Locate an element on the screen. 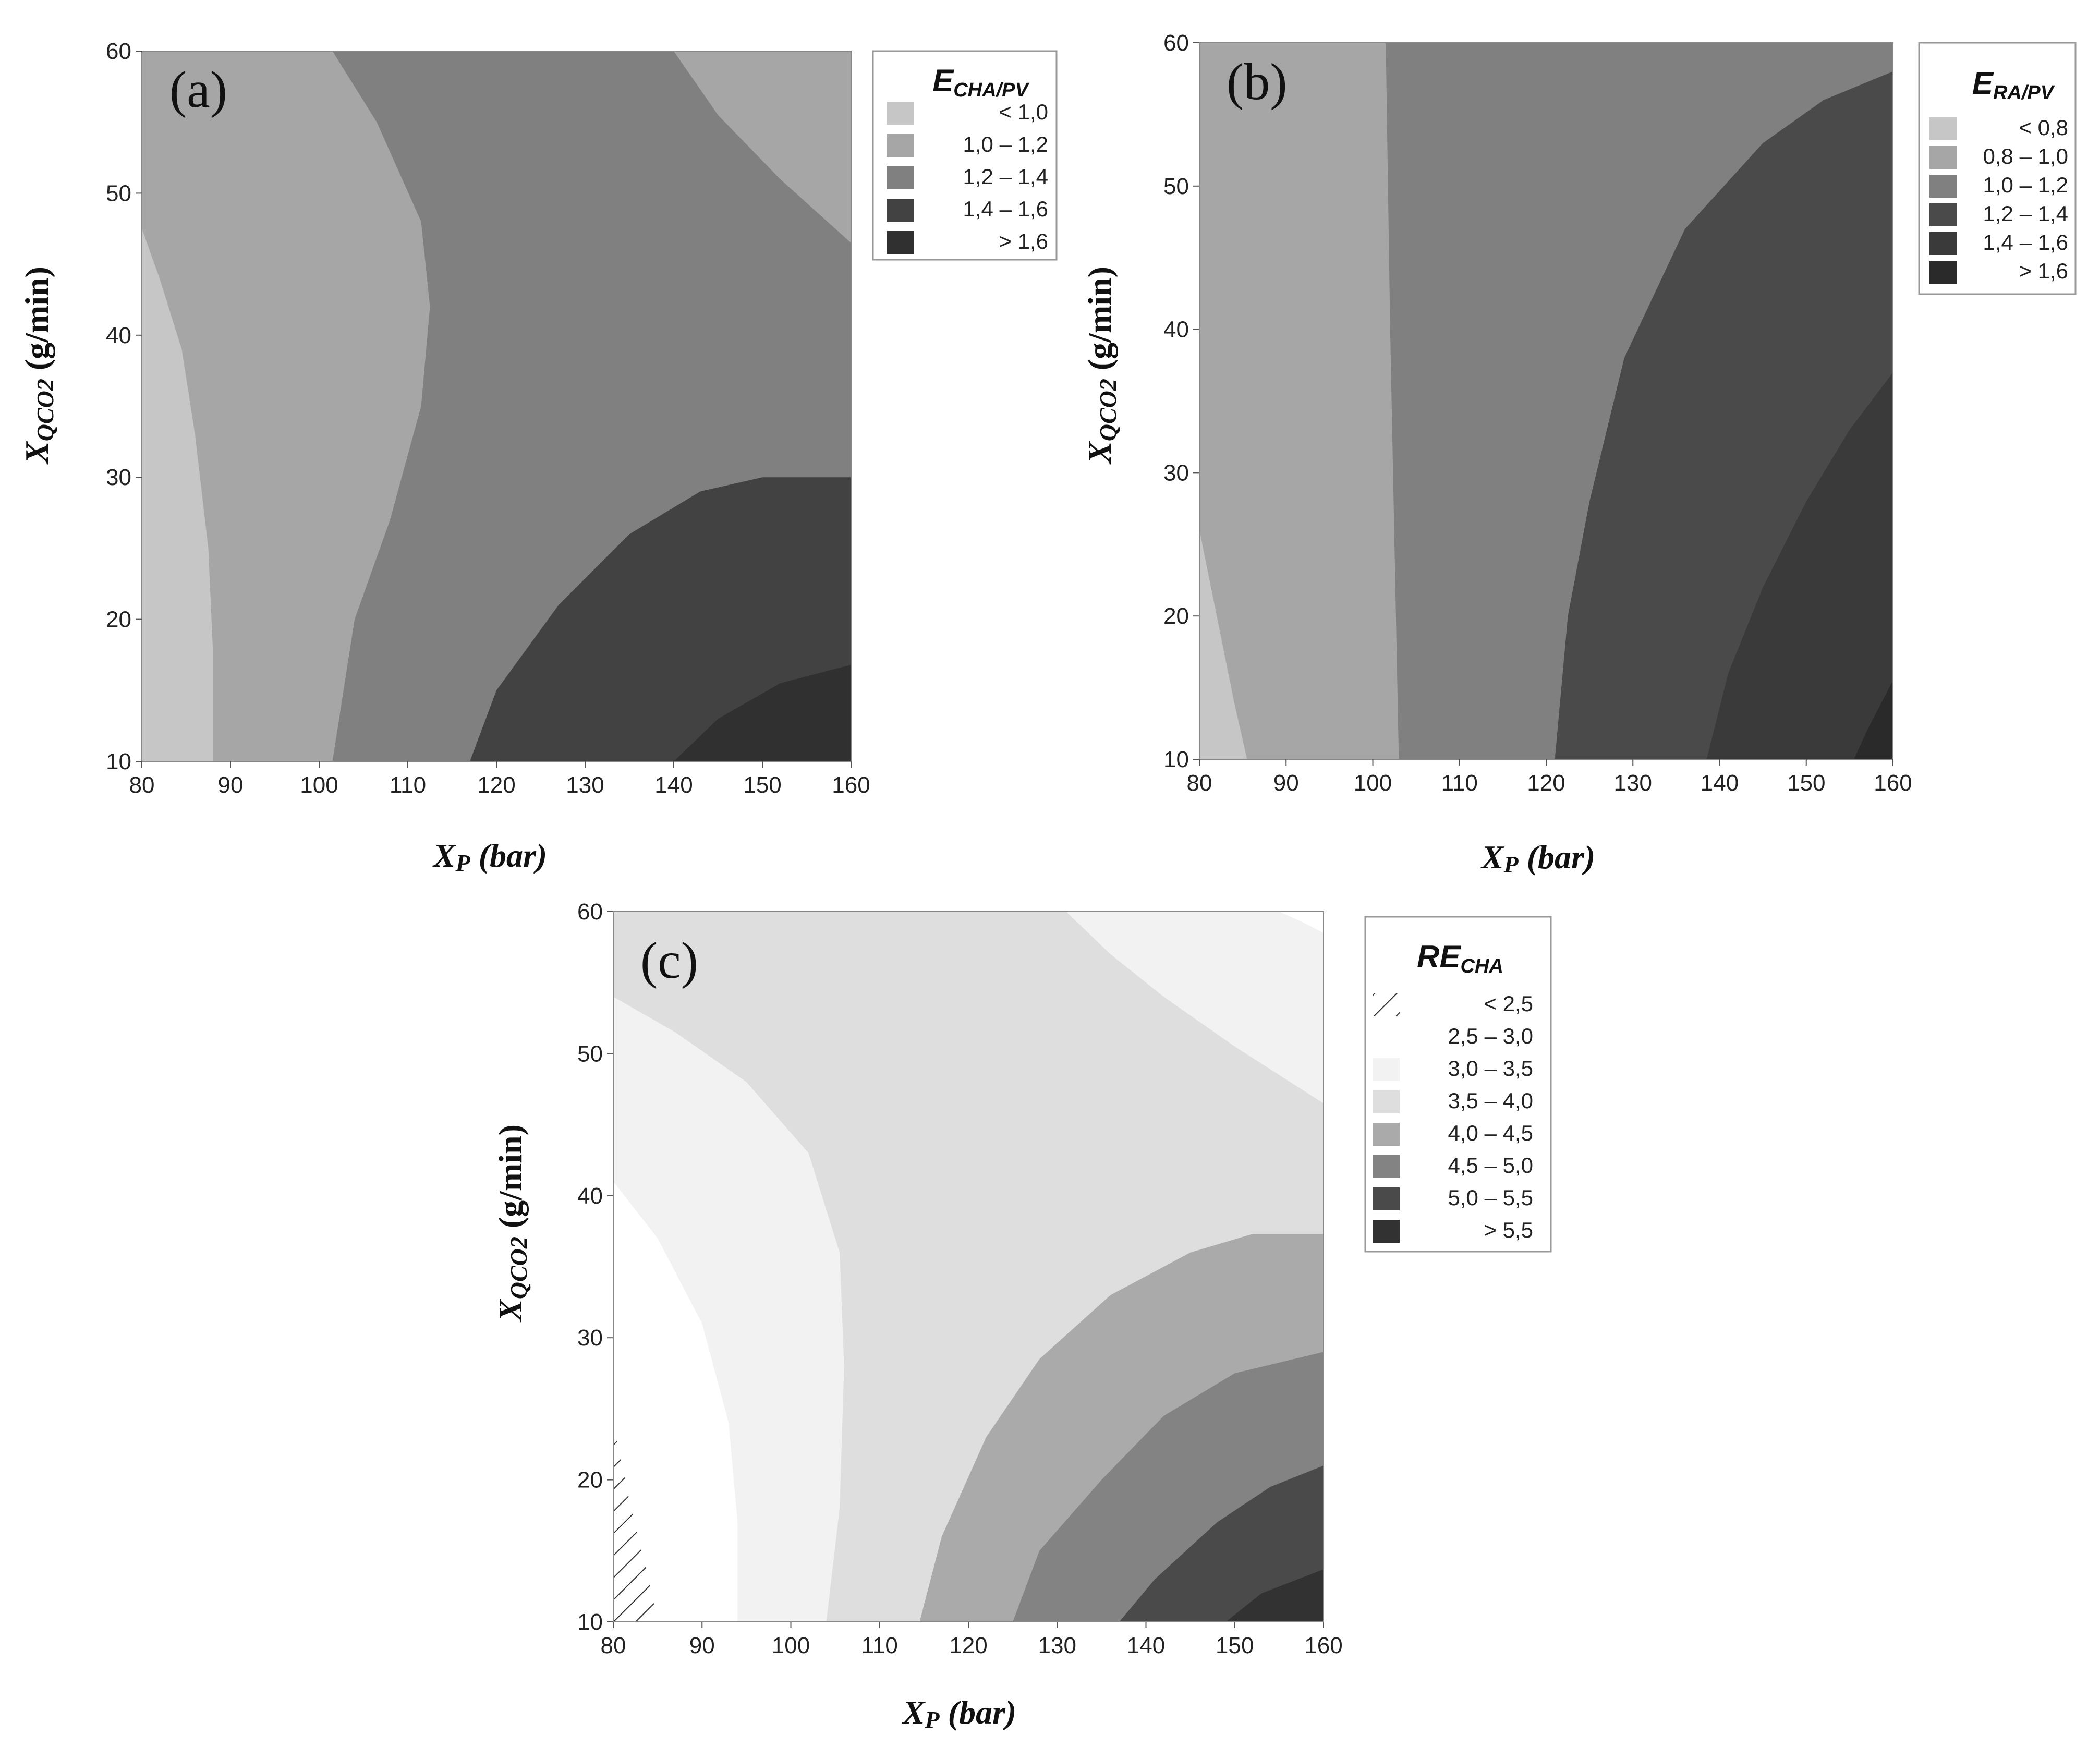  x-axis-ticks: 80 90 100 110 120 130 140 150 160 is located at coordinates (972, 1640).